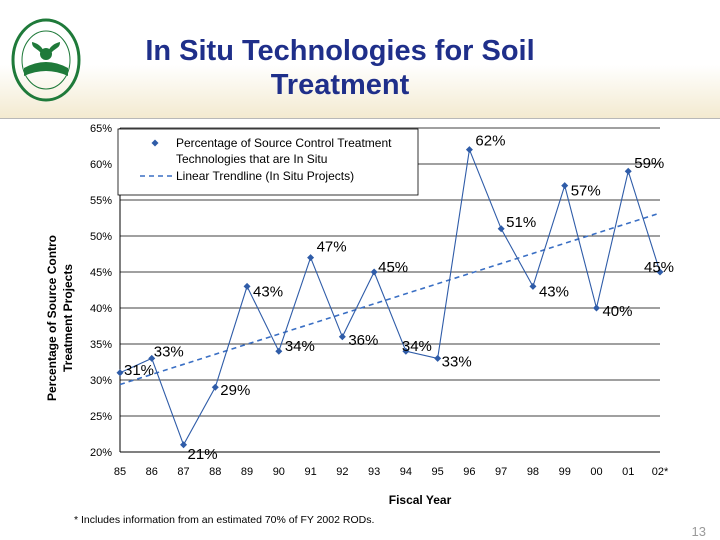 The height and width of the screenshot is (540, 720). I want to click on y-axis-title-line-2: Treatment Projects, so click(68, 318).